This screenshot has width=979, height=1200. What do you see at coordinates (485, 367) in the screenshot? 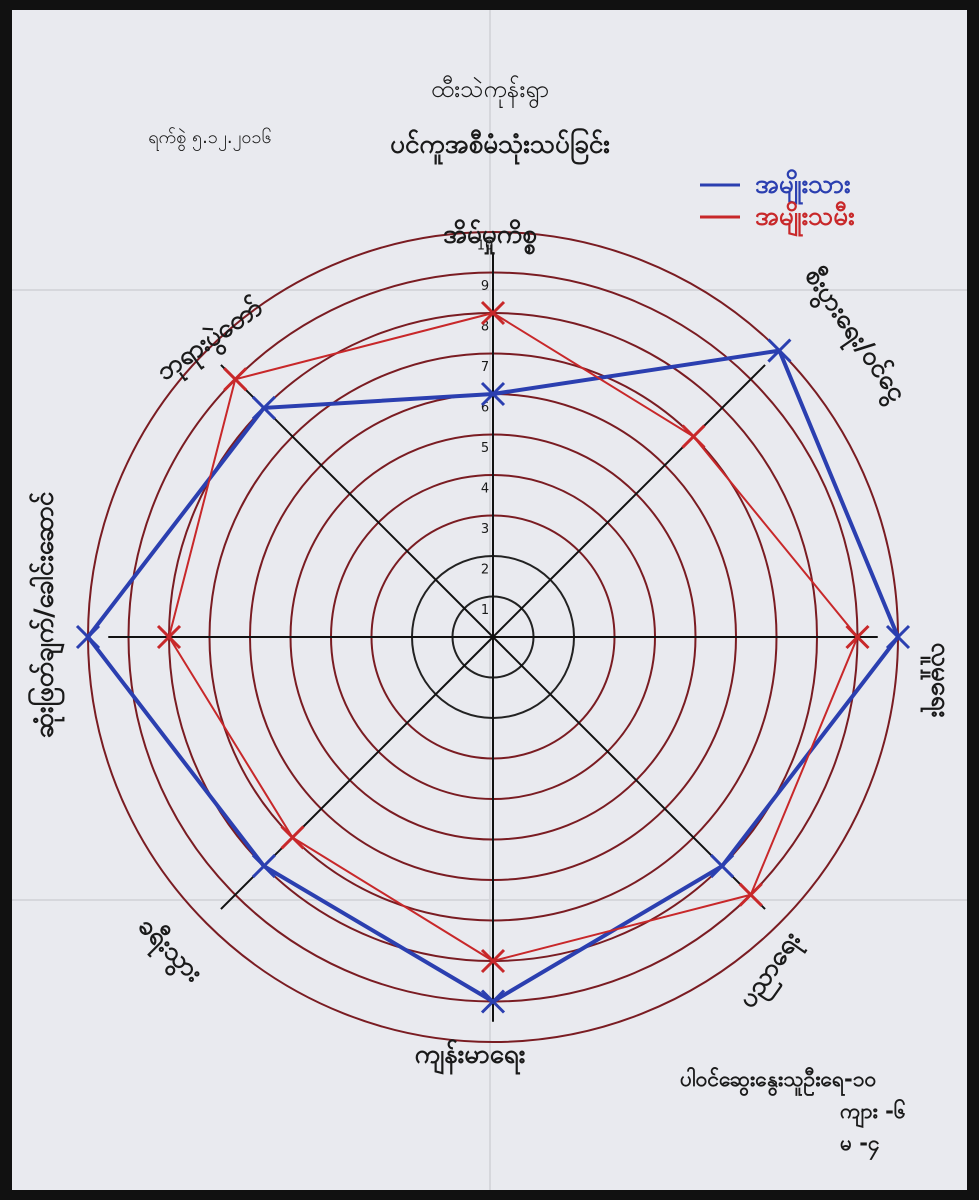
I see `r-tick-label: 7` at bounding box center [485, 367].